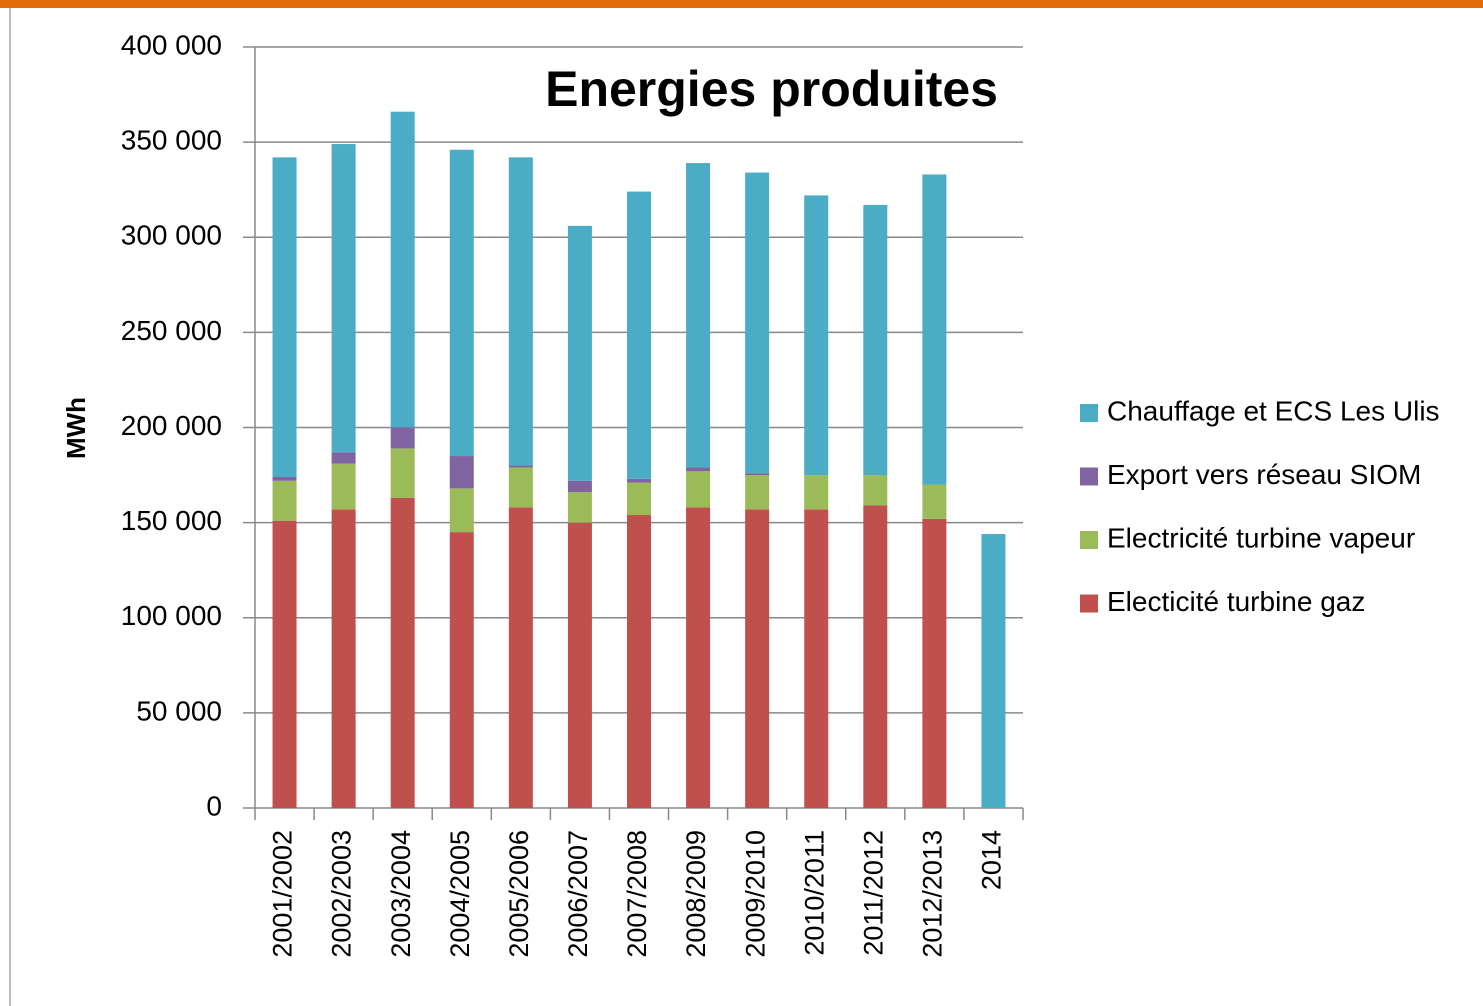  I want to click on x-tick-label: 2005/2006, so click(519, 894).